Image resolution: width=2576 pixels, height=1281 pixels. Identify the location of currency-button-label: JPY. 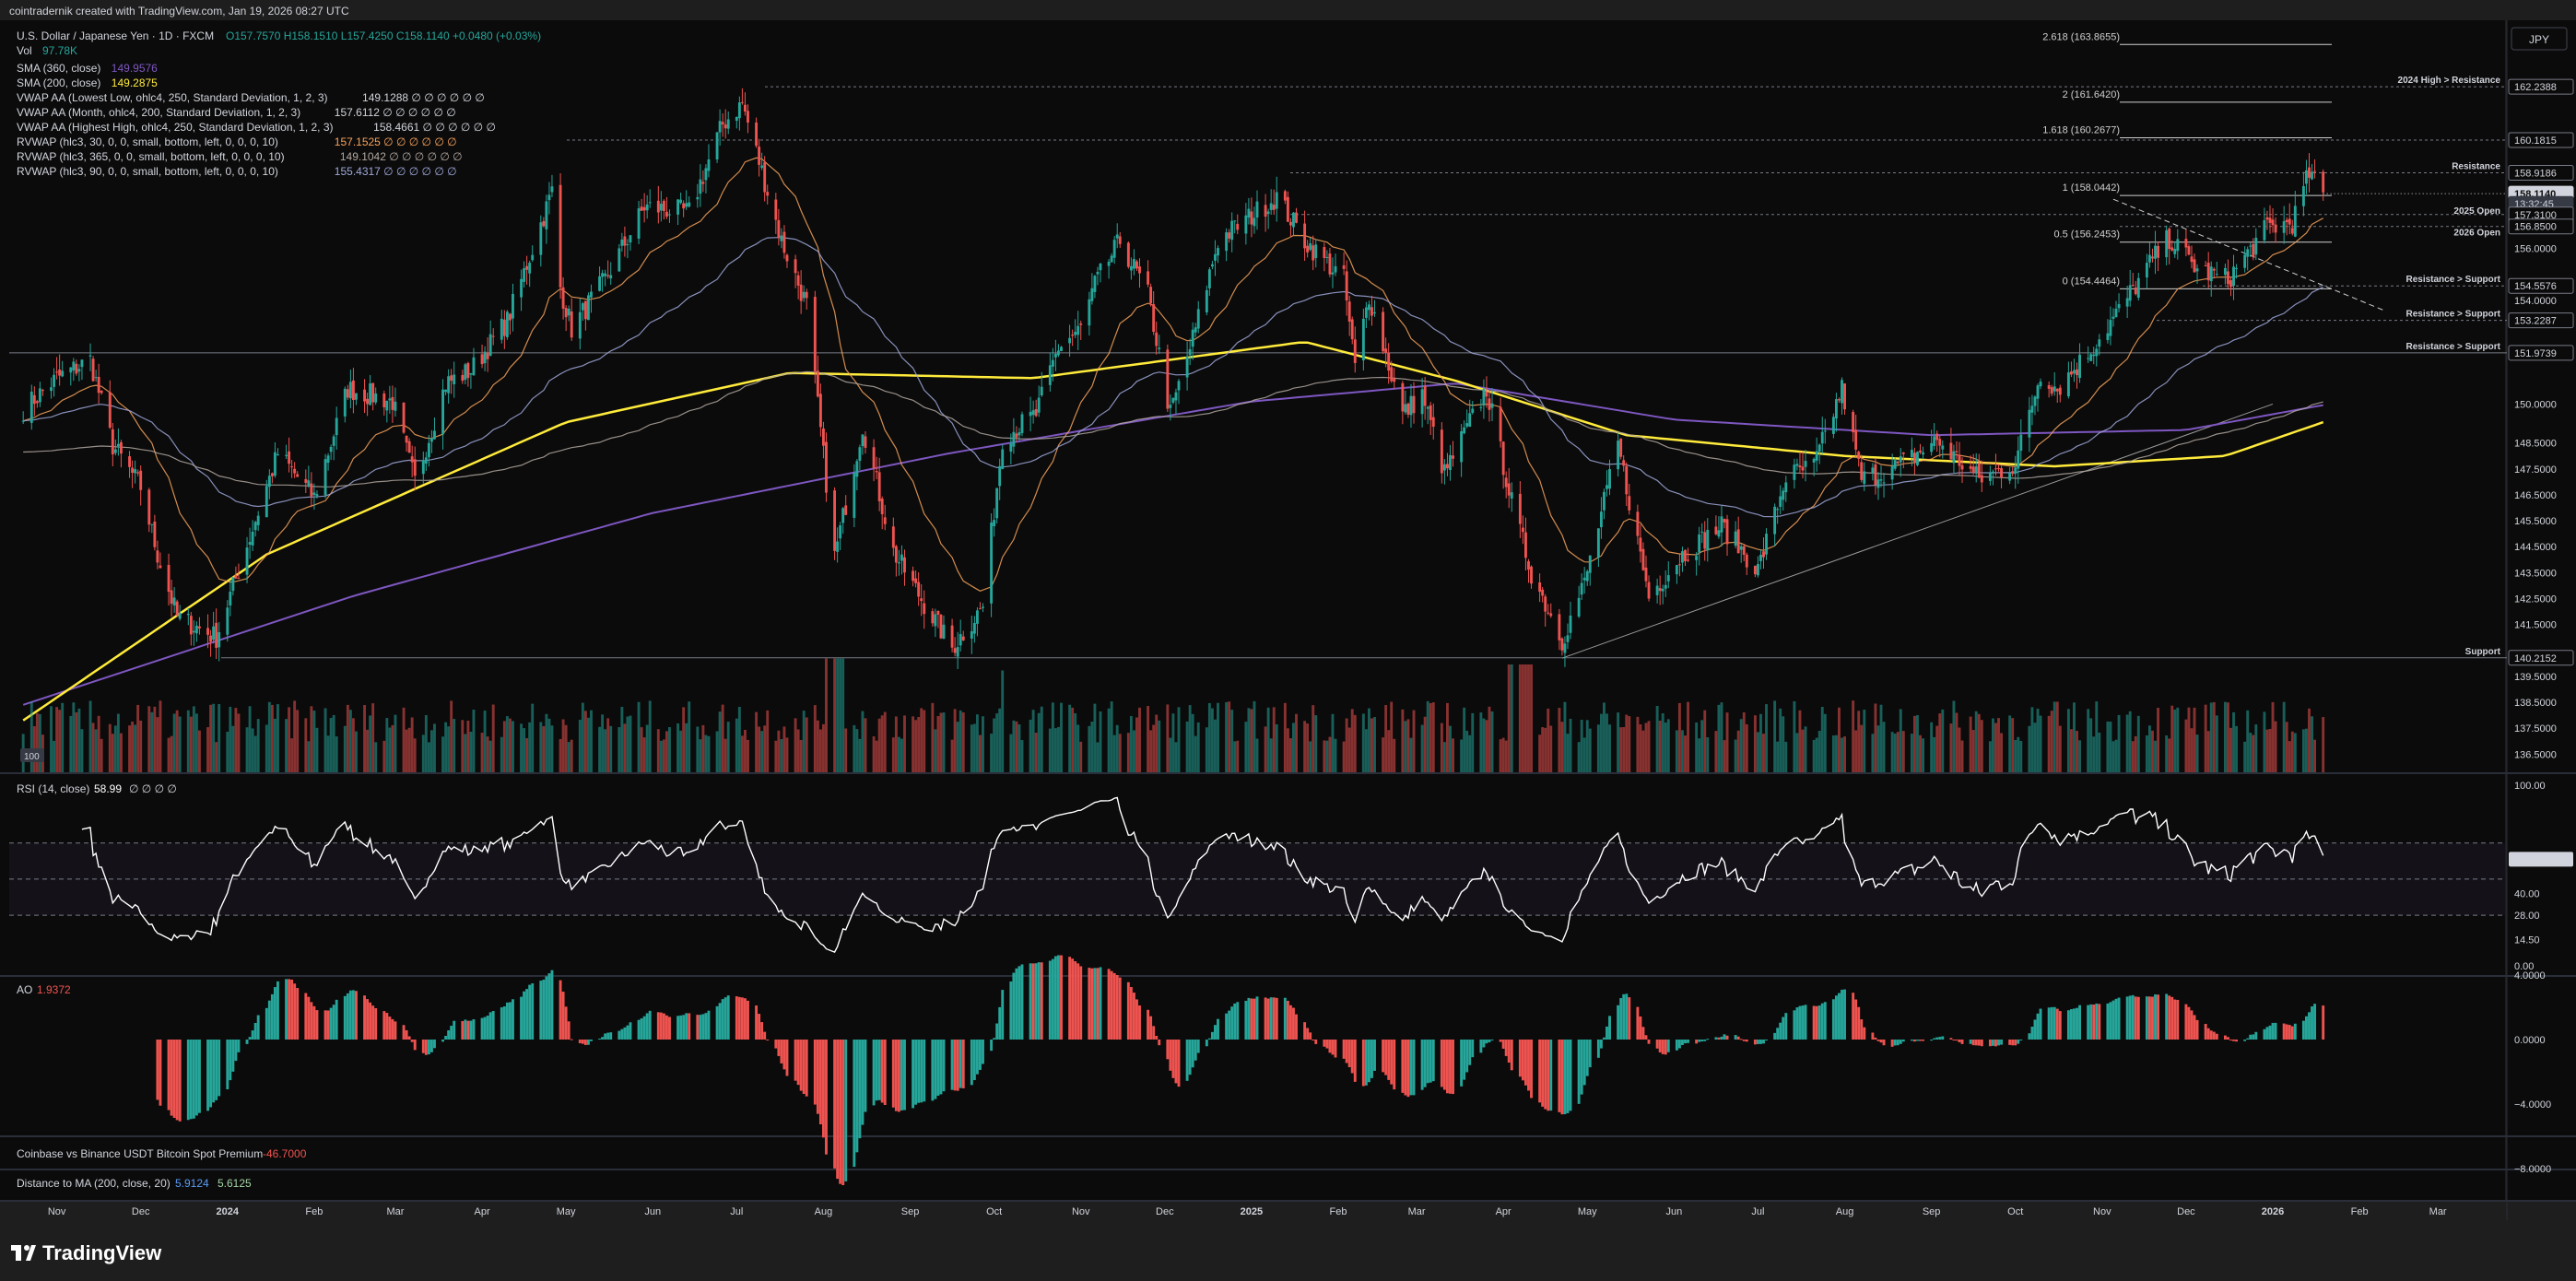
(2539, 40).